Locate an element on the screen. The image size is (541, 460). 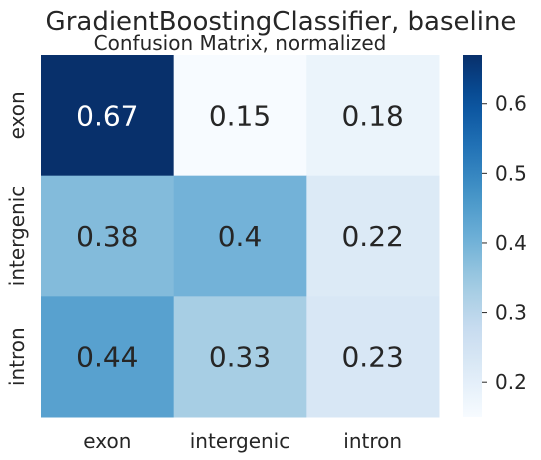
cell-annotation-1-0: 0.38 is located at coordinates (107, 236).